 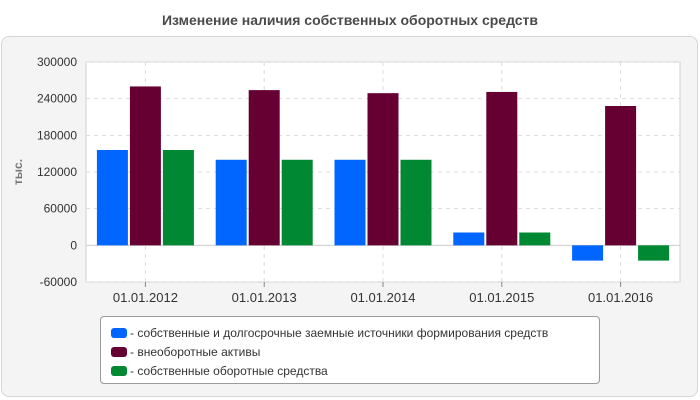 I want to click on legend-label-series-2: - внеоборотные активы, so click(x=195, y=351).